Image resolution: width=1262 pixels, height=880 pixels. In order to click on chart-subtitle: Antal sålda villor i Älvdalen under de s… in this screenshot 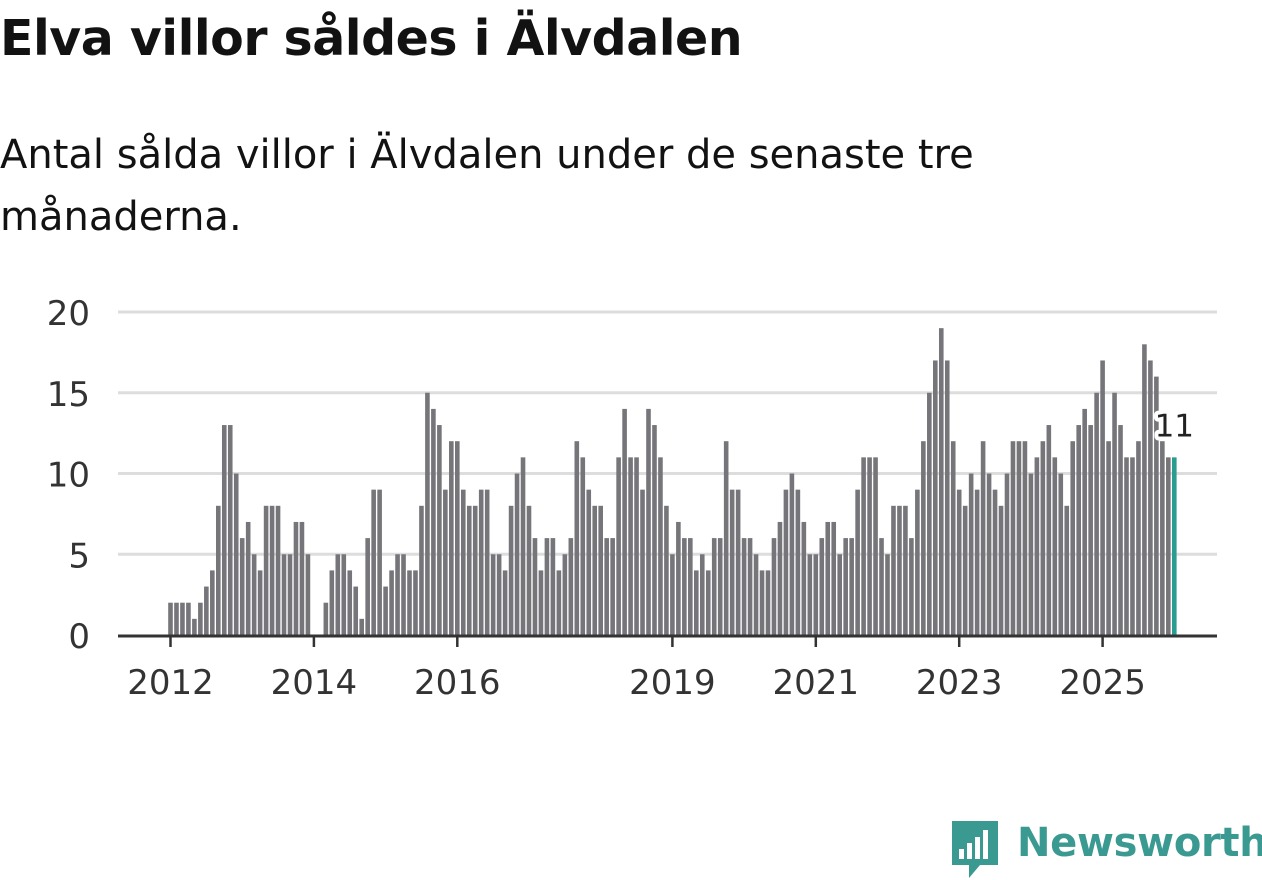, I will do `click(487, 186)`.